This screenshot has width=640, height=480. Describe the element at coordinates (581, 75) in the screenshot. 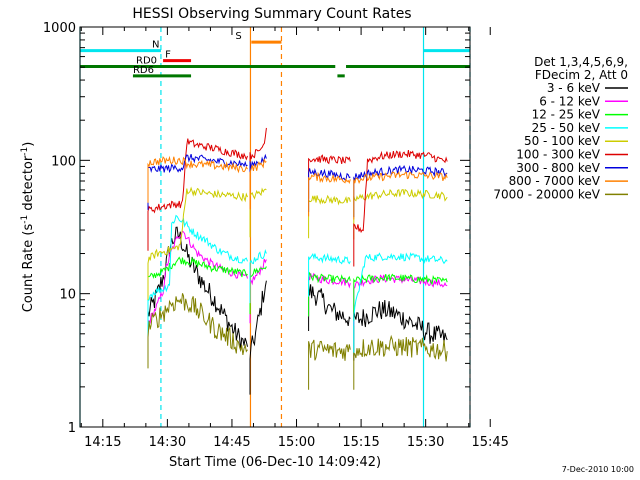

I see `legend-header-2: FDecim 2, Att 0` at that location.